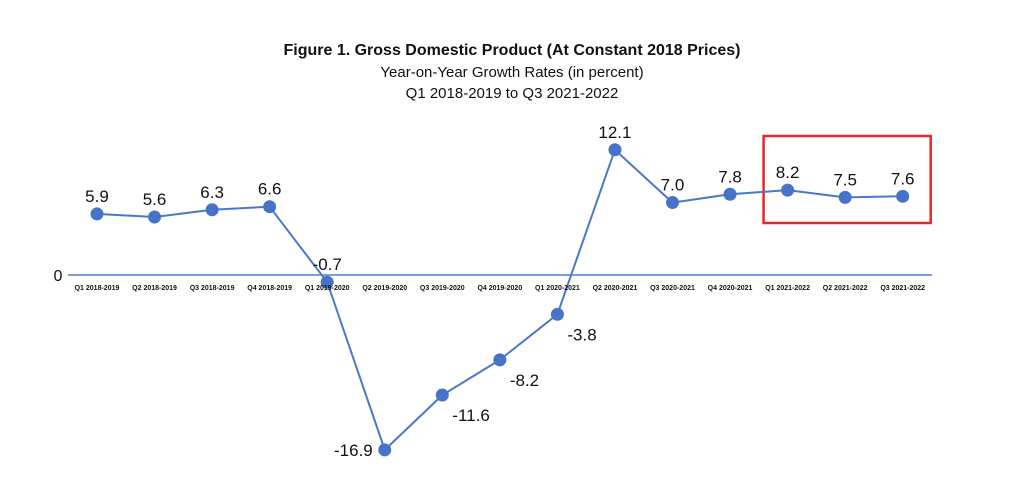 The image size is (1024, 501). Describe the element at coordinates (730, 176) in the screenshot. I see `data-label: 7.8` at that location.